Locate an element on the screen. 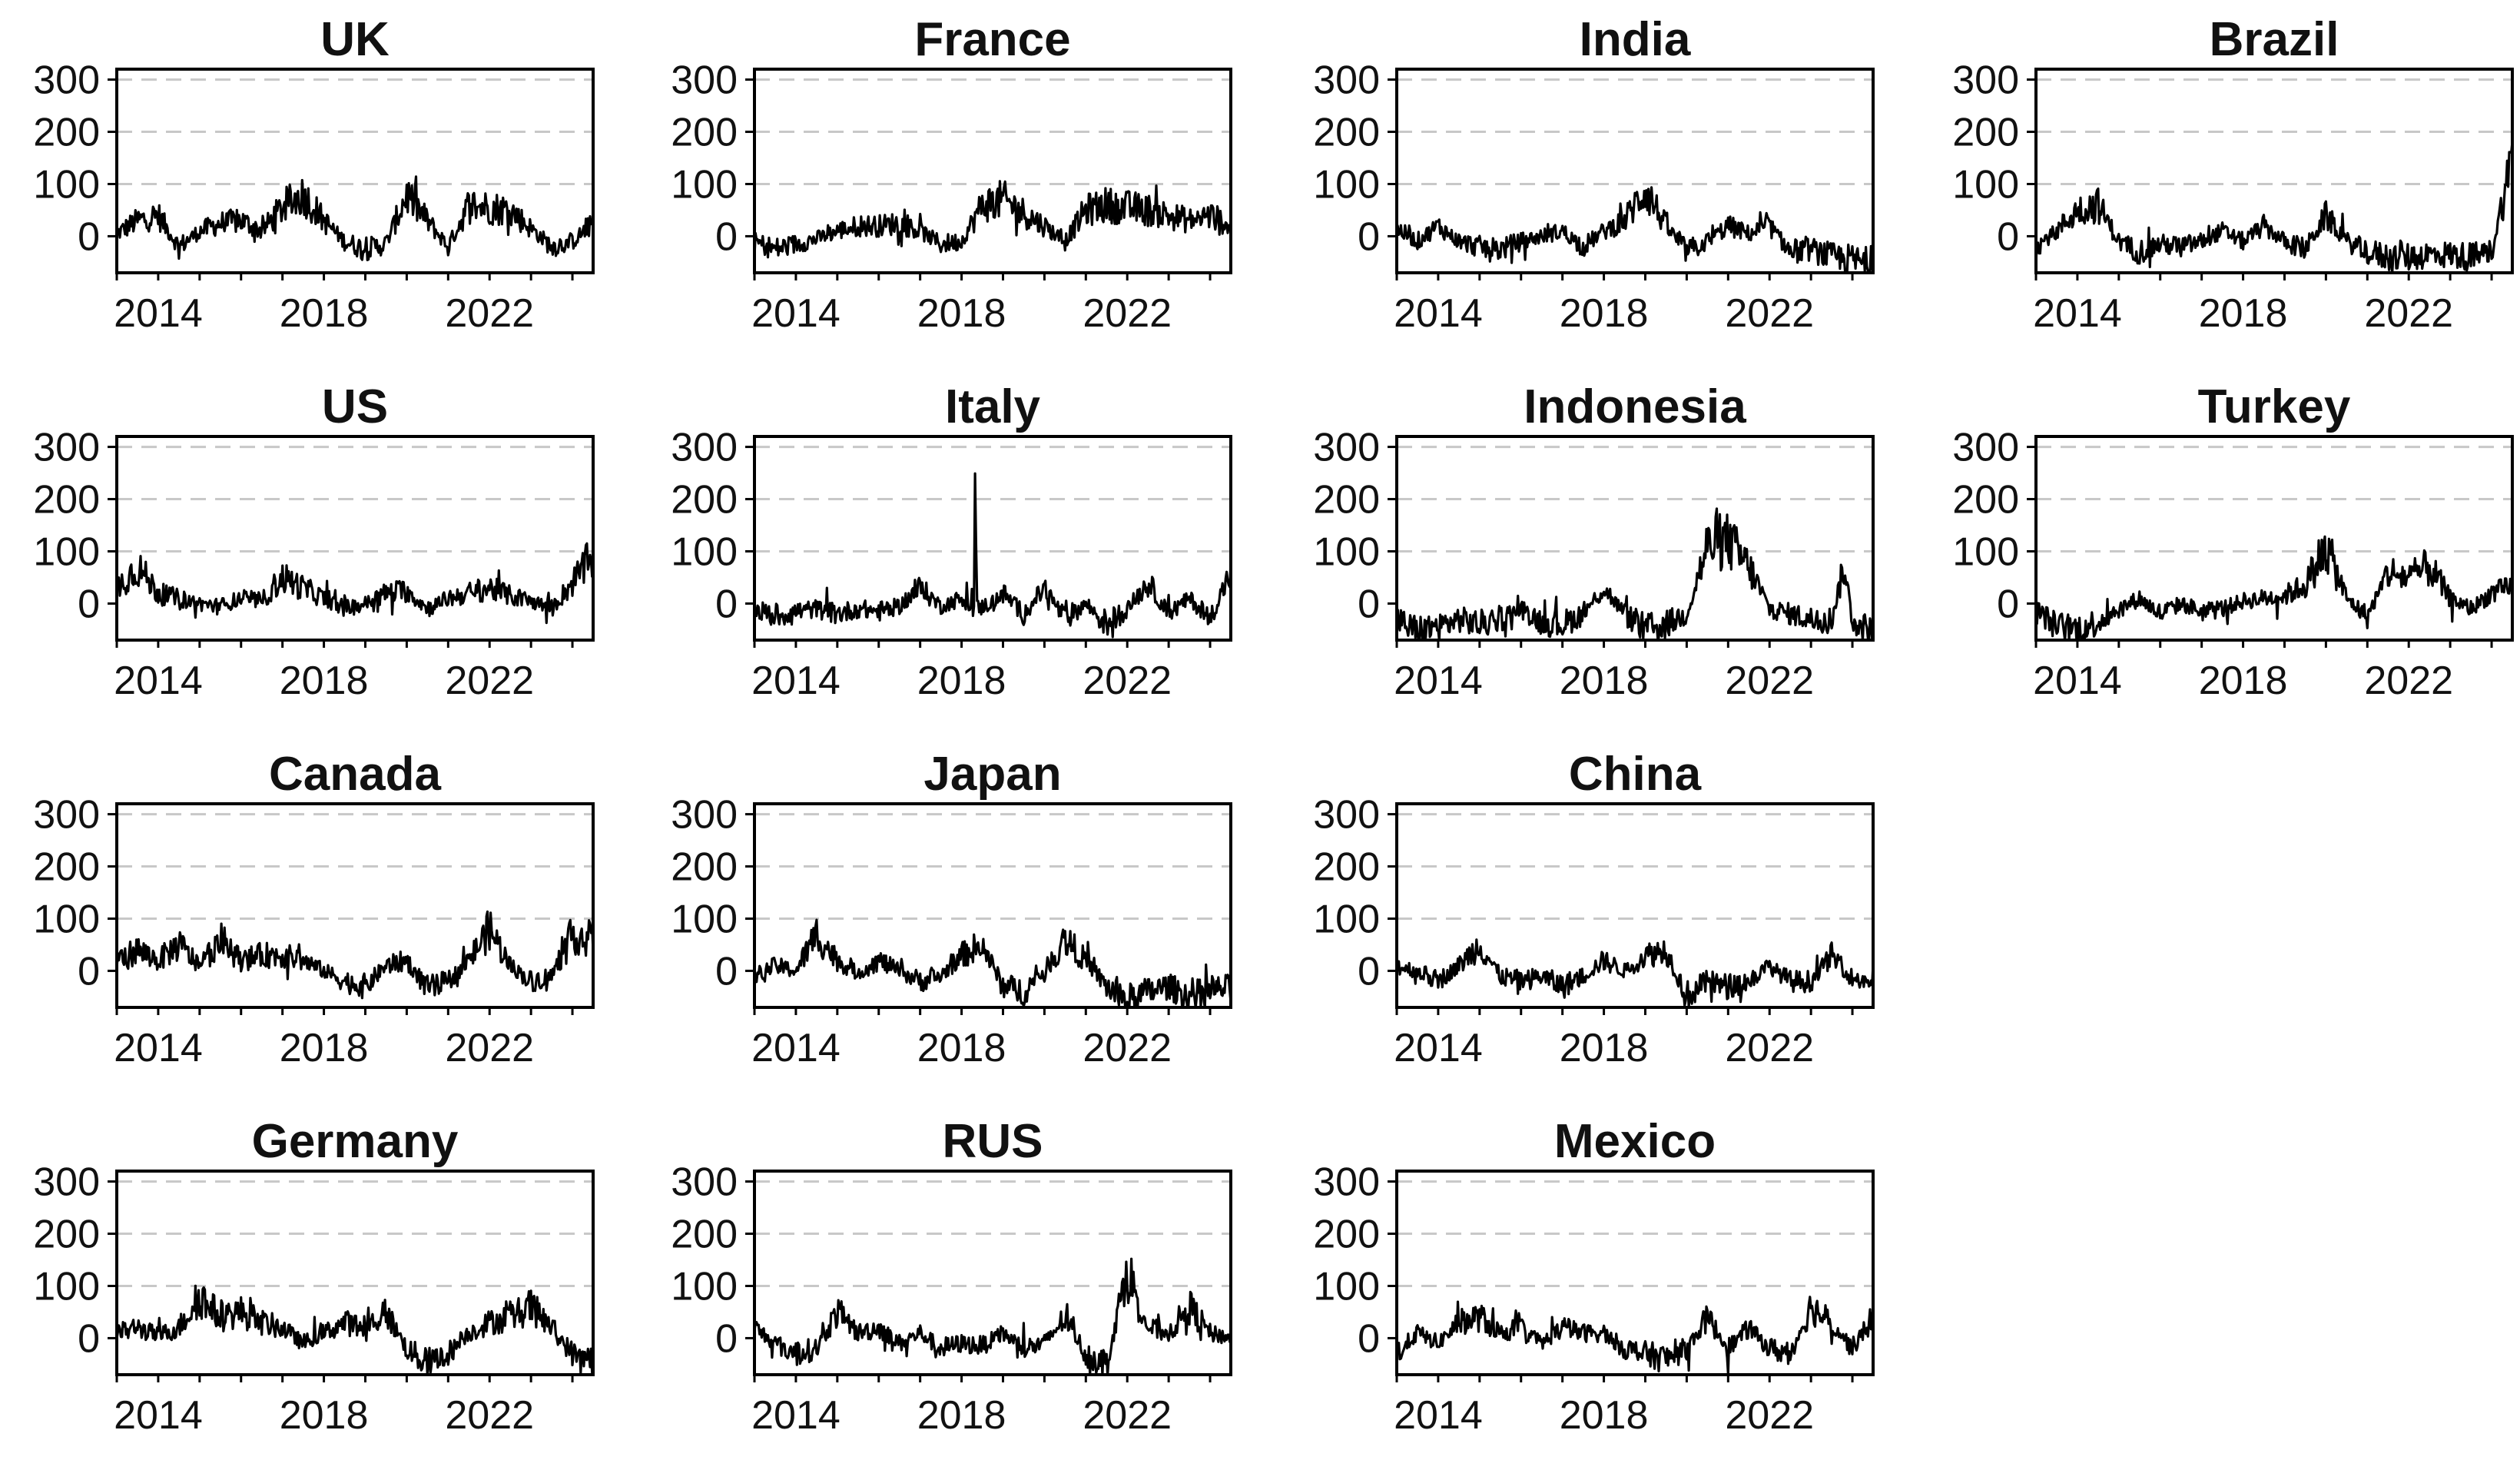  panel-uk: UK 0 100 200 300 2014 2018 2022 is located at coordinates (314, 174).